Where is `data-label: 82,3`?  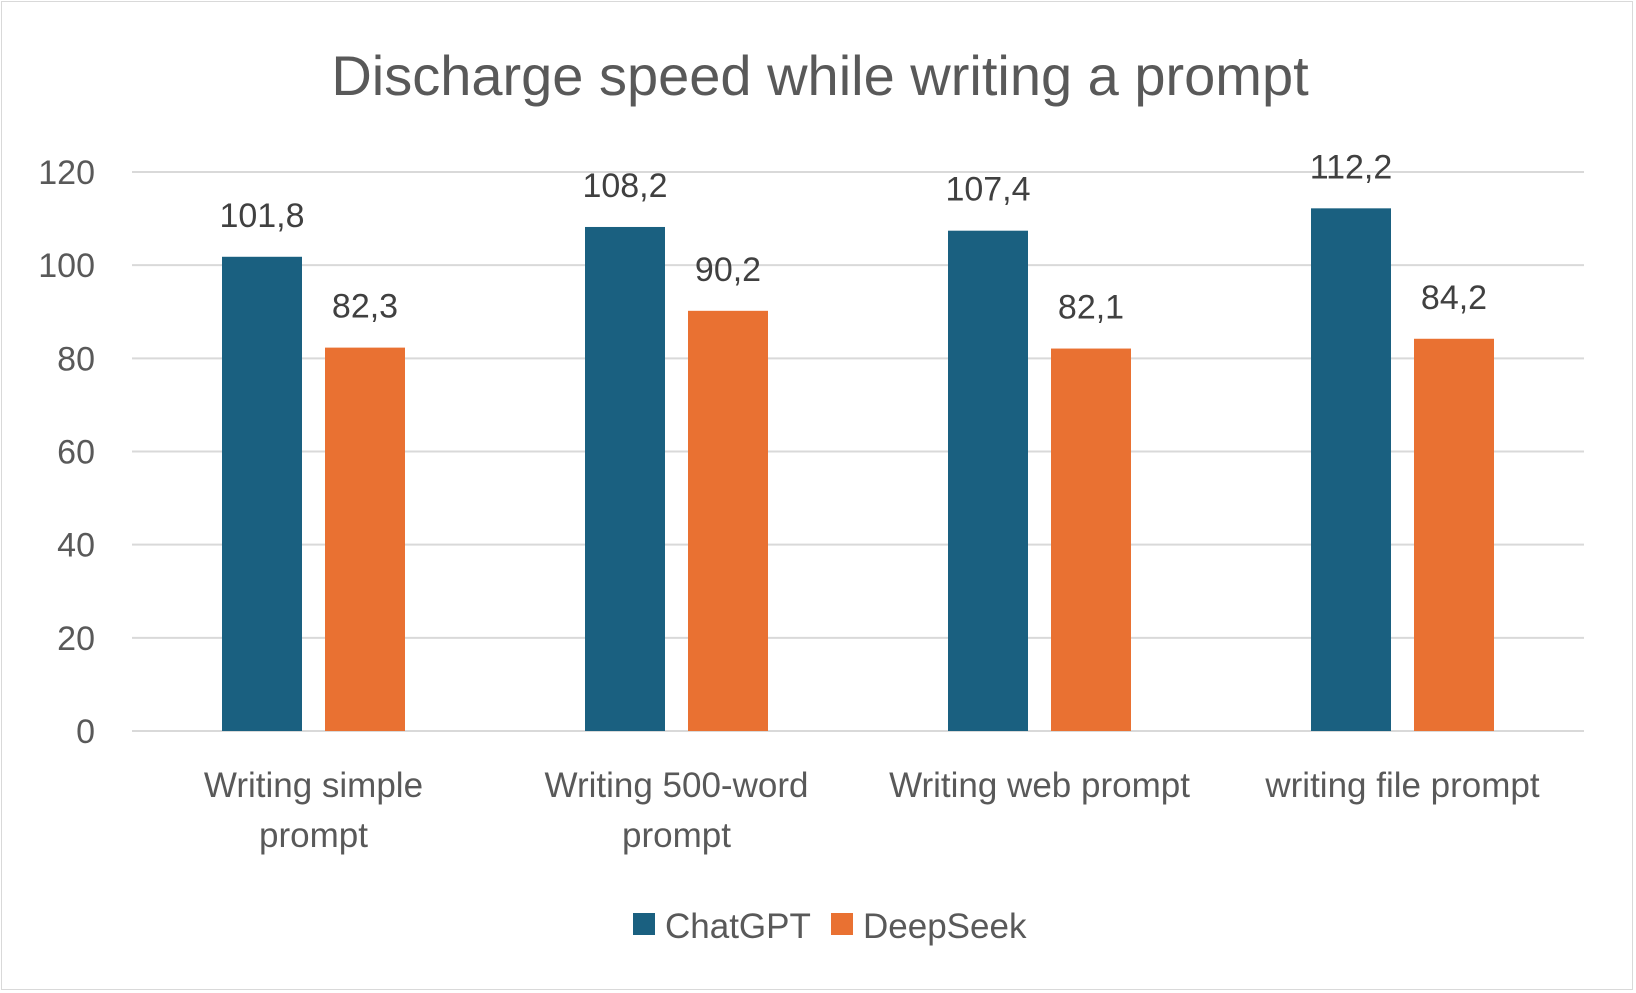 data-label: 82,3 is located at coordinates (365, 307).